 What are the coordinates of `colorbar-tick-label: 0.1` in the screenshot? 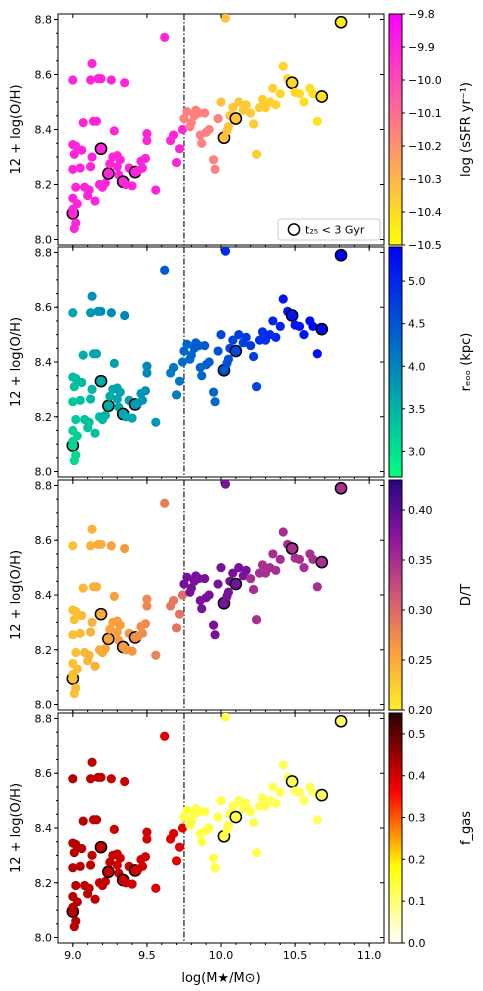 It's located at (417, 901).